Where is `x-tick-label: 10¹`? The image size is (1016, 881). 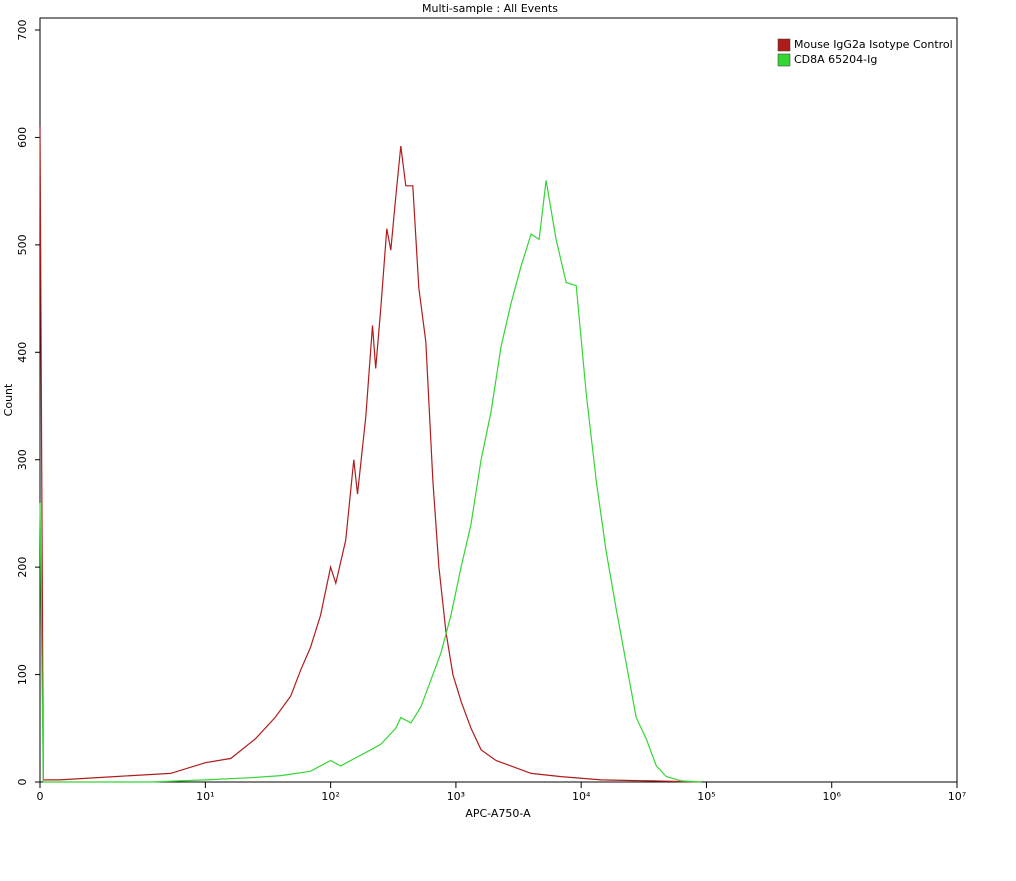 x-tick-label: 10¹ is located at coordinates (205, 796).